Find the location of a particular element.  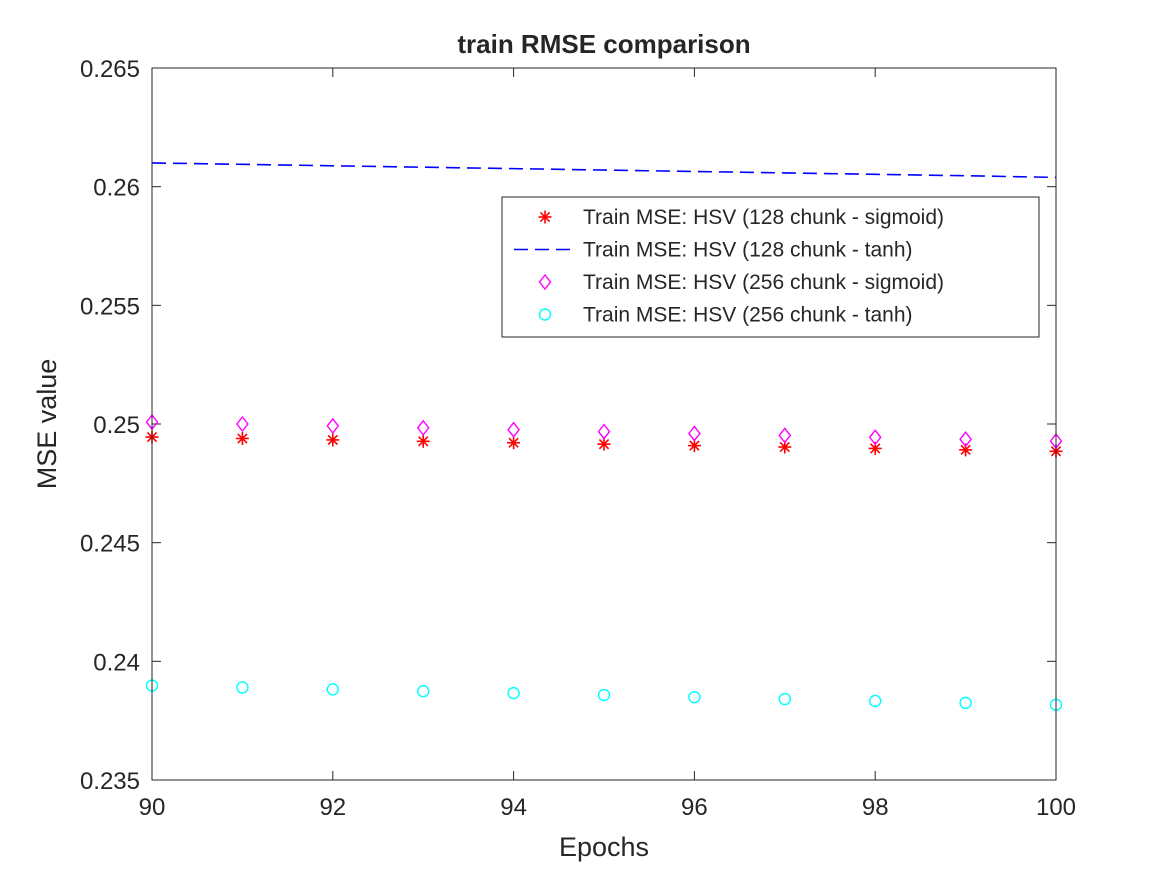

legend-label: Train MSE: HSV (128 chunk - tanh) is located at coordinates (748, 250).